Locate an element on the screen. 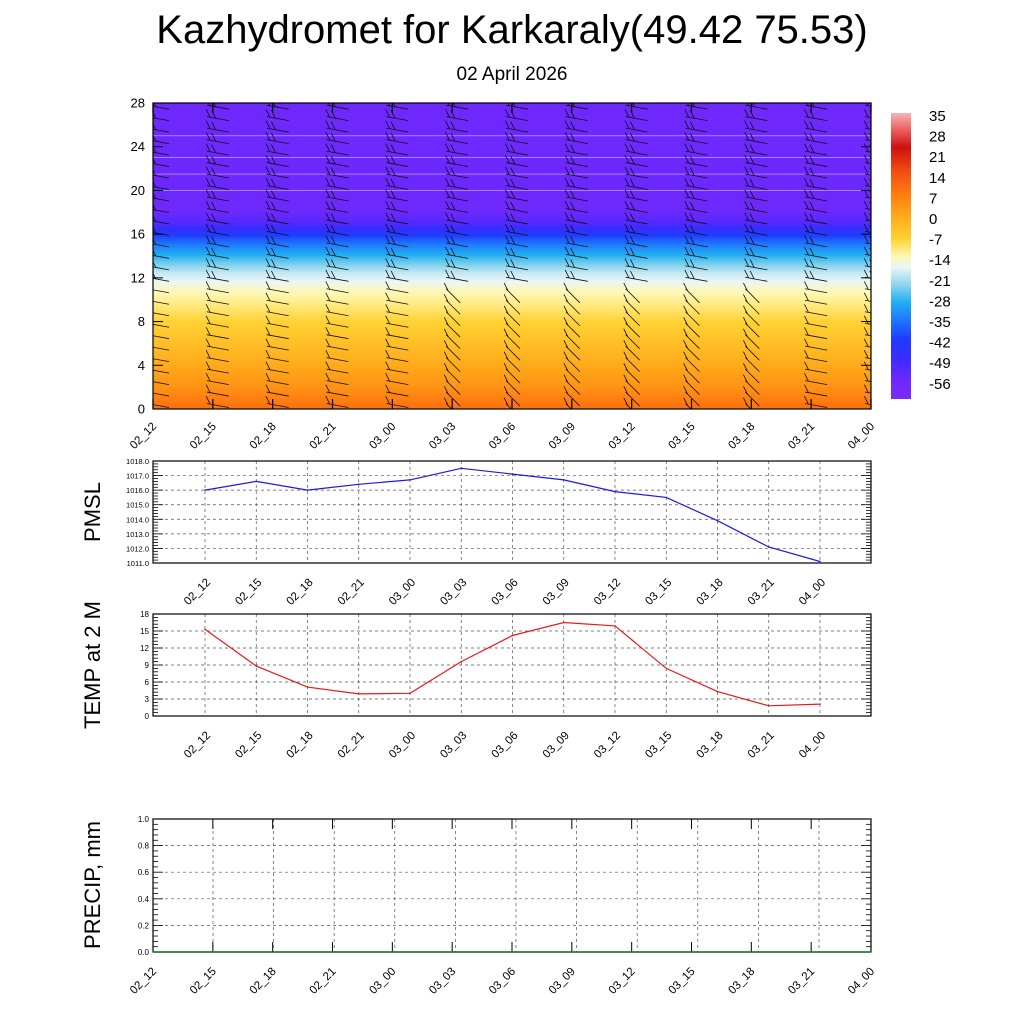  y-tick-label: 1013.0 is located at coordinates (137, 534).